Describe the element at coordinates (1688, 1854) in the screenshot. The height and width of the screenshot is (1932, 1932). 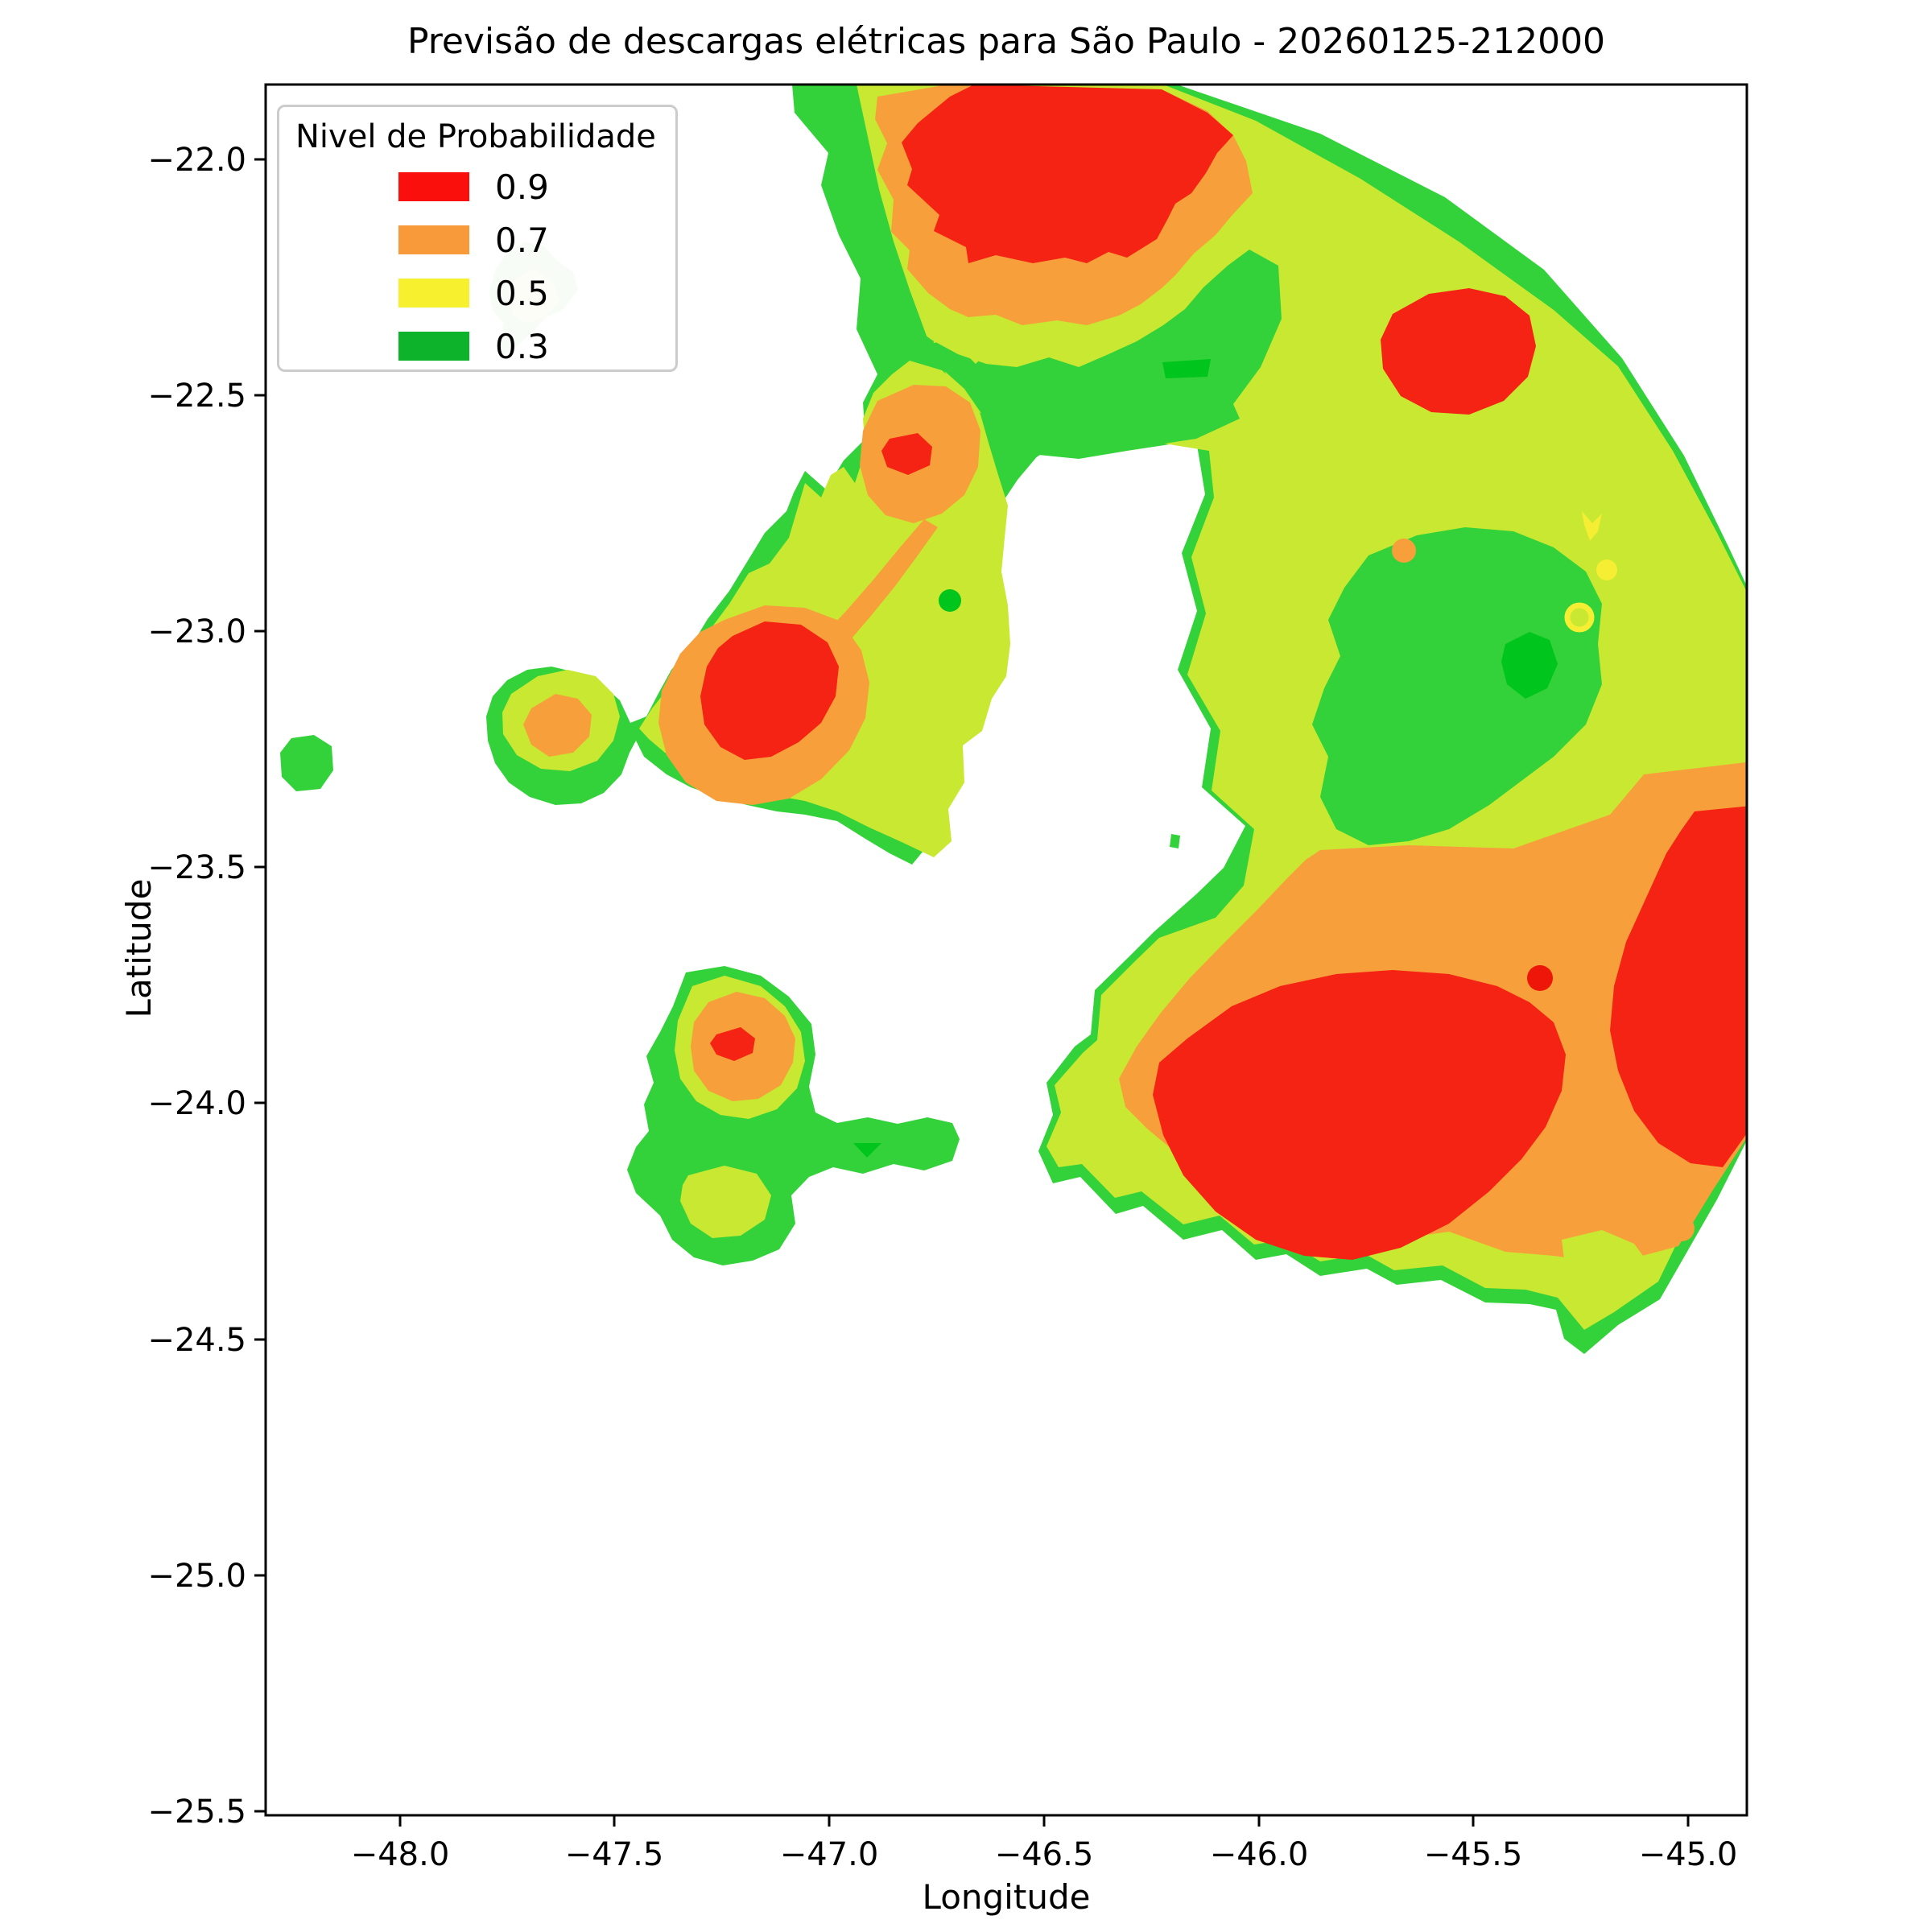
I see `x-tick-label: −45.0` at that location.